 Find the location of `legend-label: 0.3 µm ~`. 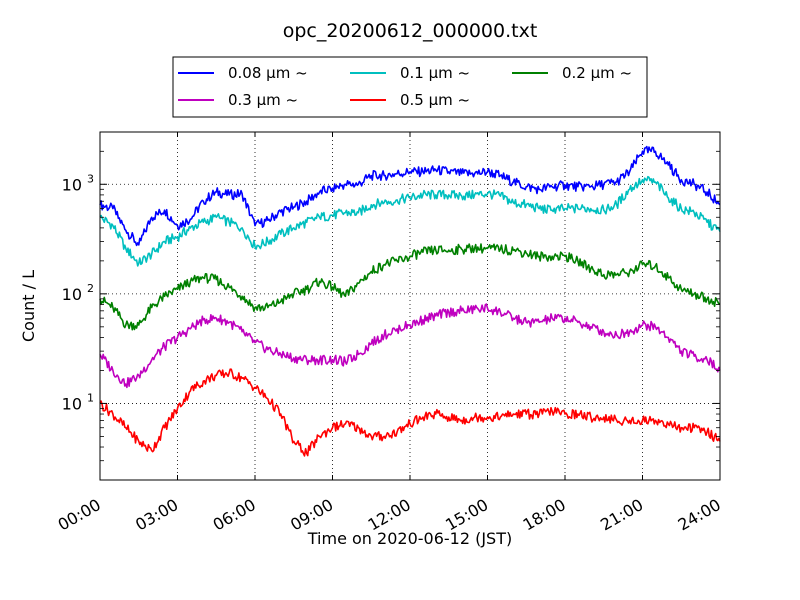

legend-label: 0.3 µm ~ is located at coordinates (263, 100).